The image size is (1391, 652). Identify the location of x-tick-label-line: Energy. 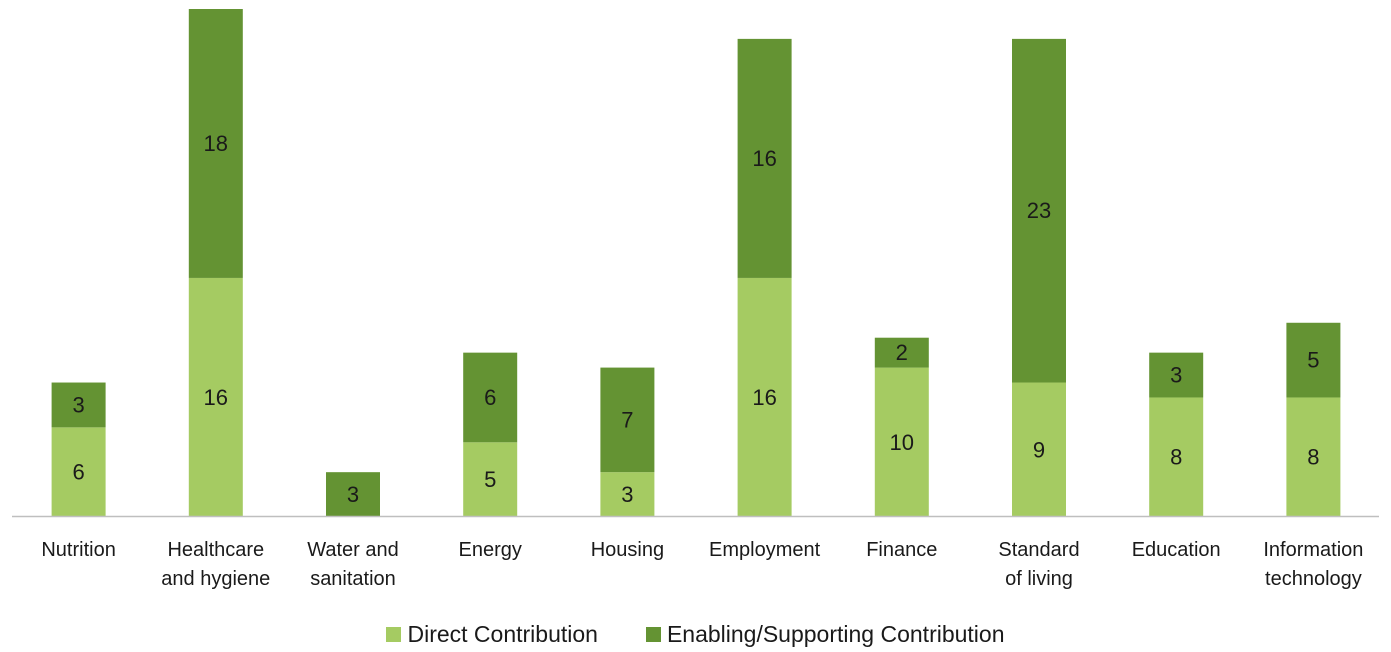
(490, 550).